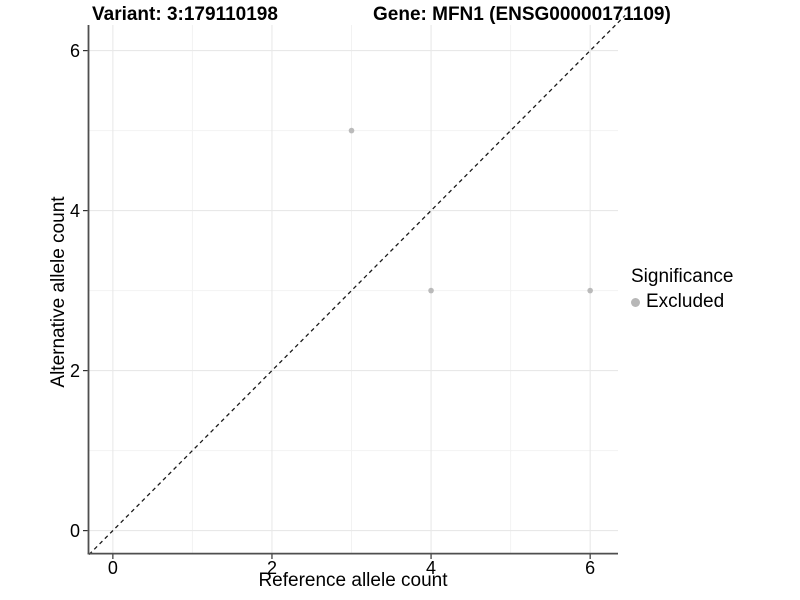 The height and width of the screenshot is (600, 800). What do you see at coordinates (75, 531) in the screenshot?
I see `y-tick-label: 0` at bounding box center [75, 531].